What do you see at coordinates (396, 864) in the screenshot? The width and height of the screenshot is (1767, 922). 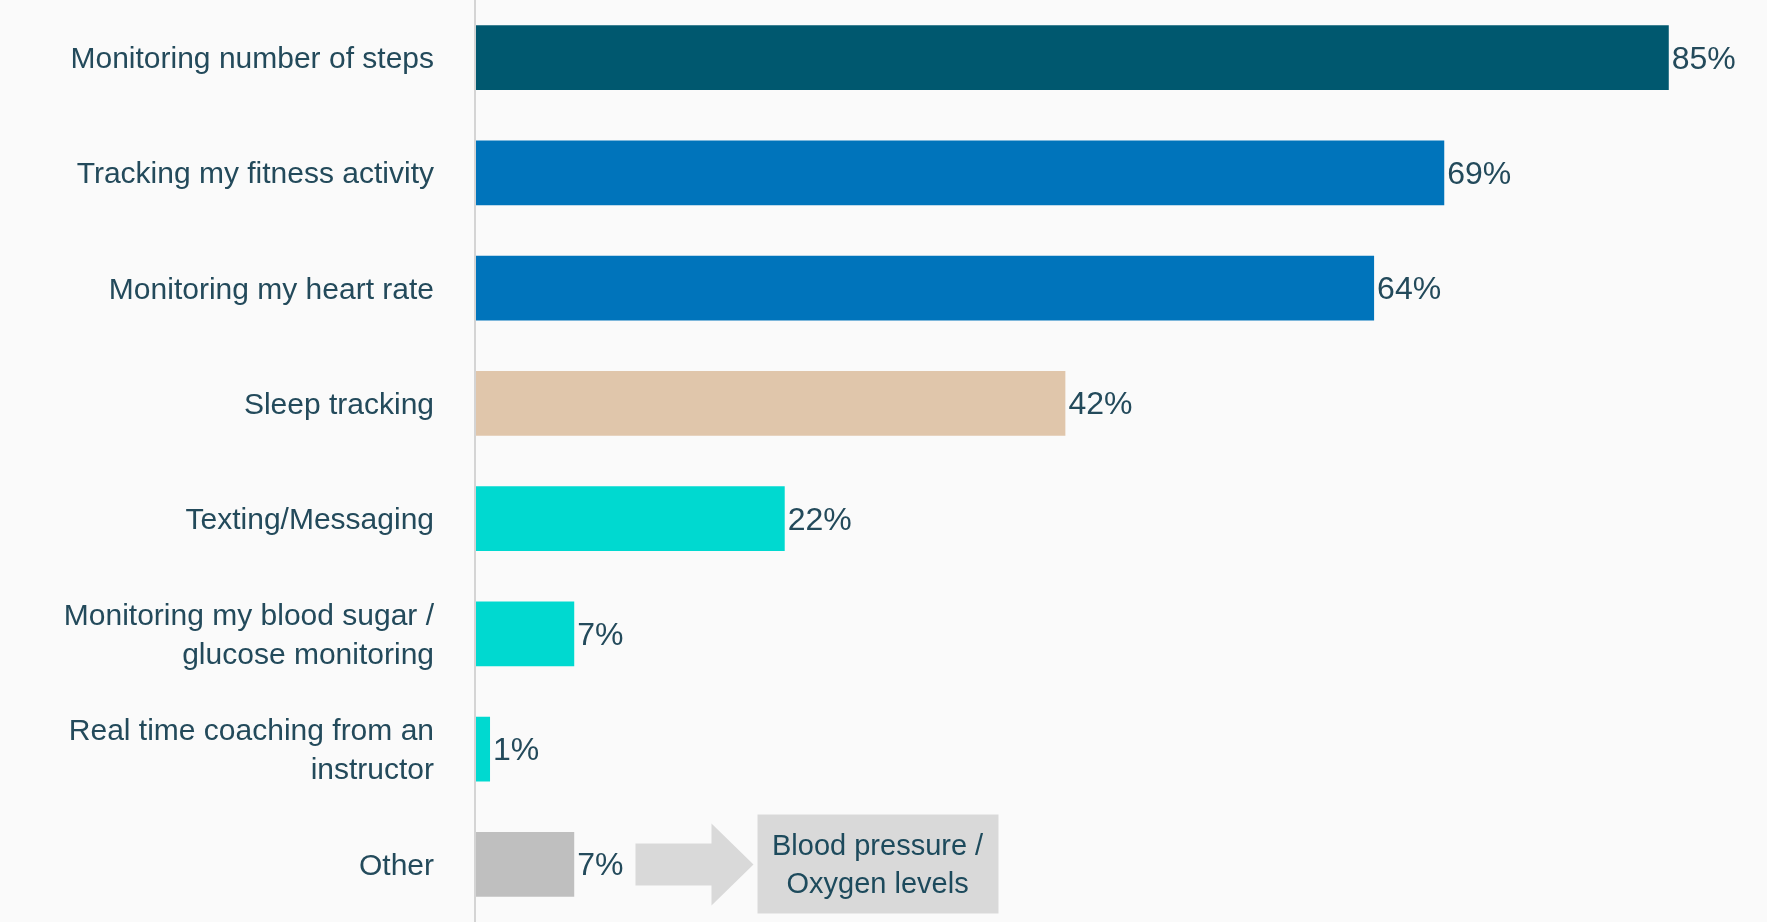 I see `y-tick-label: Other` at bounding box center [396, 864].